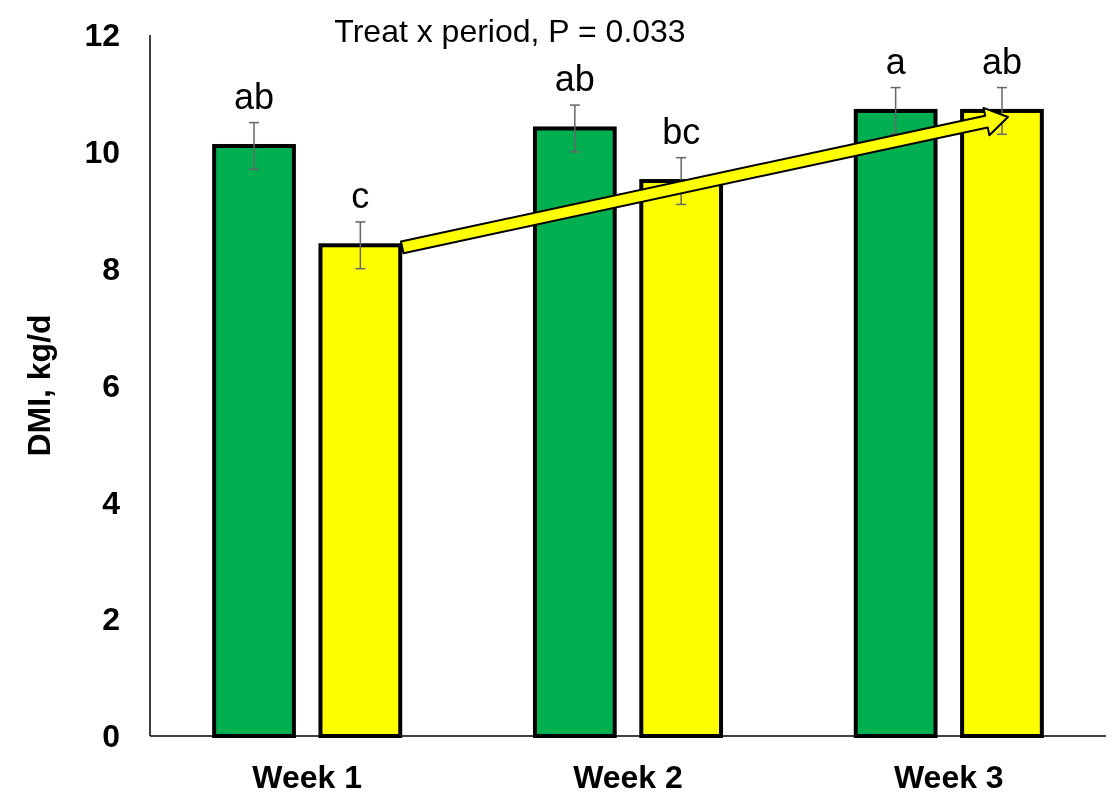 This screenshot has height=806, width=1120. What do you see at coordinates (111, 736) in the screenshot?
I see `y-tick-label: 0` at bounding box center [111, 736].